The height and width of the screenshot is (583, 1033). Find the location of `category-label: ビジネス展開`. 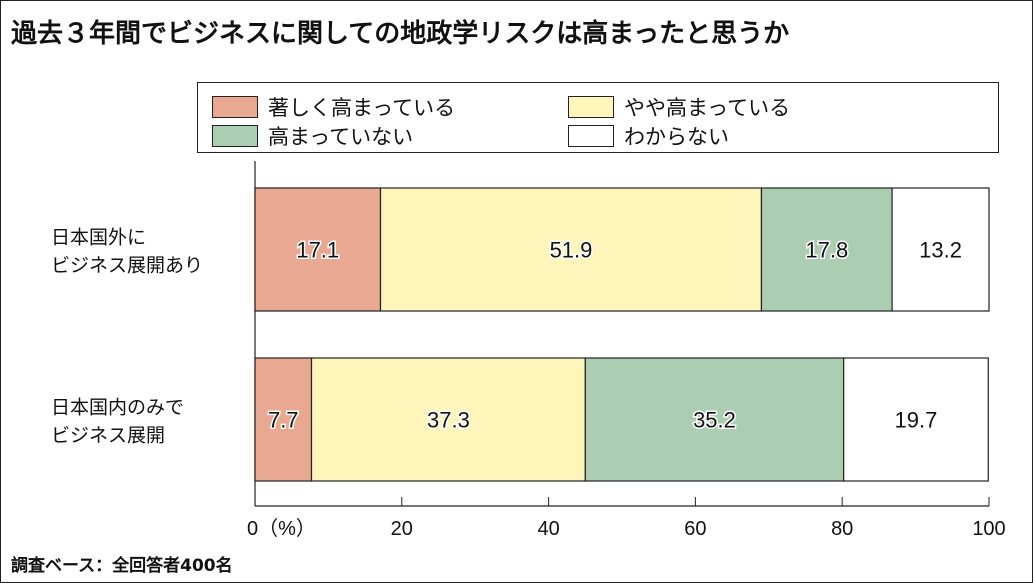

category-label: ビジネス展開 is located at coordinates (108, 436).